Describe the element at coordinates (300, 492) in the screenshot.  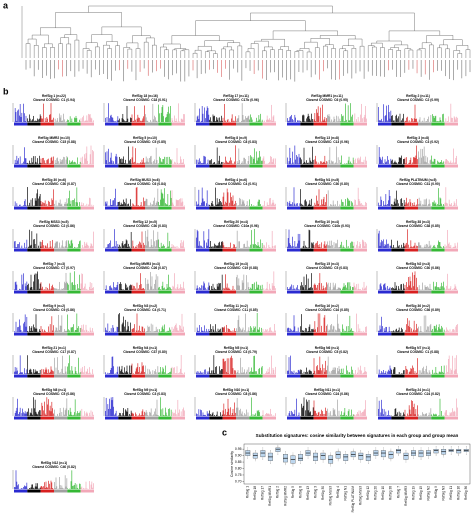
I see `x-tick-label: RefSig 8` at that location.